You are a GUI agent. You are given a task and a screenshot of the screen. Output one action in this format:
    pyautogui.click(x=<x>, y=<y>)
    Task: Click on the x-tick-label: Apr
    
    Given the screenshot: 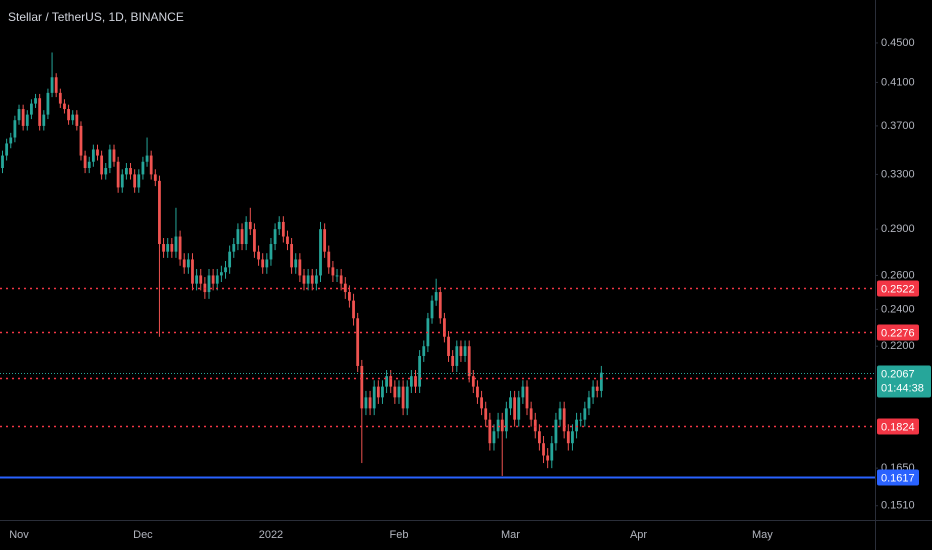 What is the action you would take?
    pyautogui.click(x=638, y=535)
    